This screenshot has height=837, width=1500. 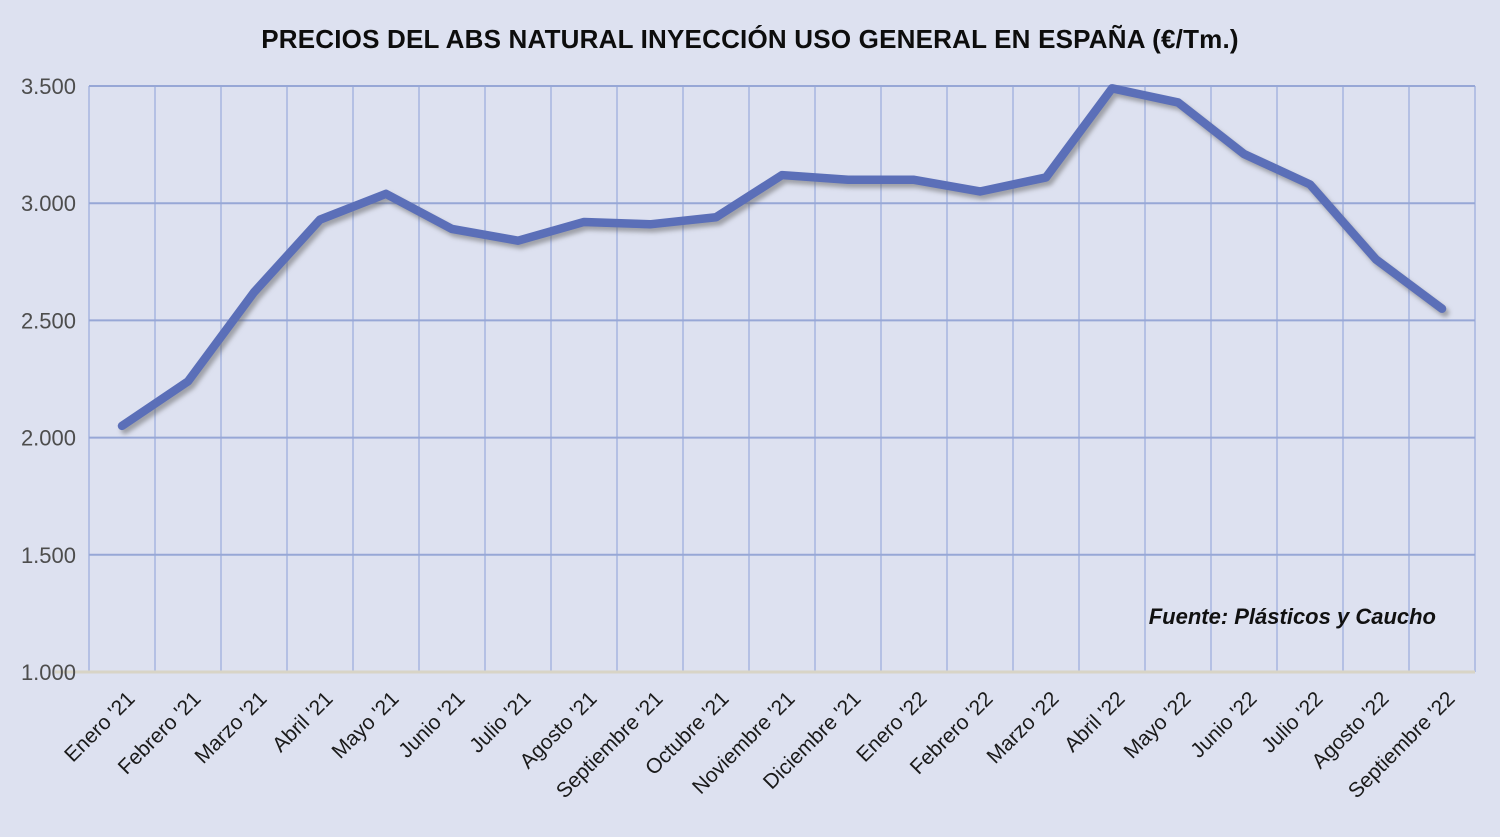 What do you see at coordinates (48, 86) in the screenshot?
I see `y-tick-label: 3.500` at bounding box center [48, 86].